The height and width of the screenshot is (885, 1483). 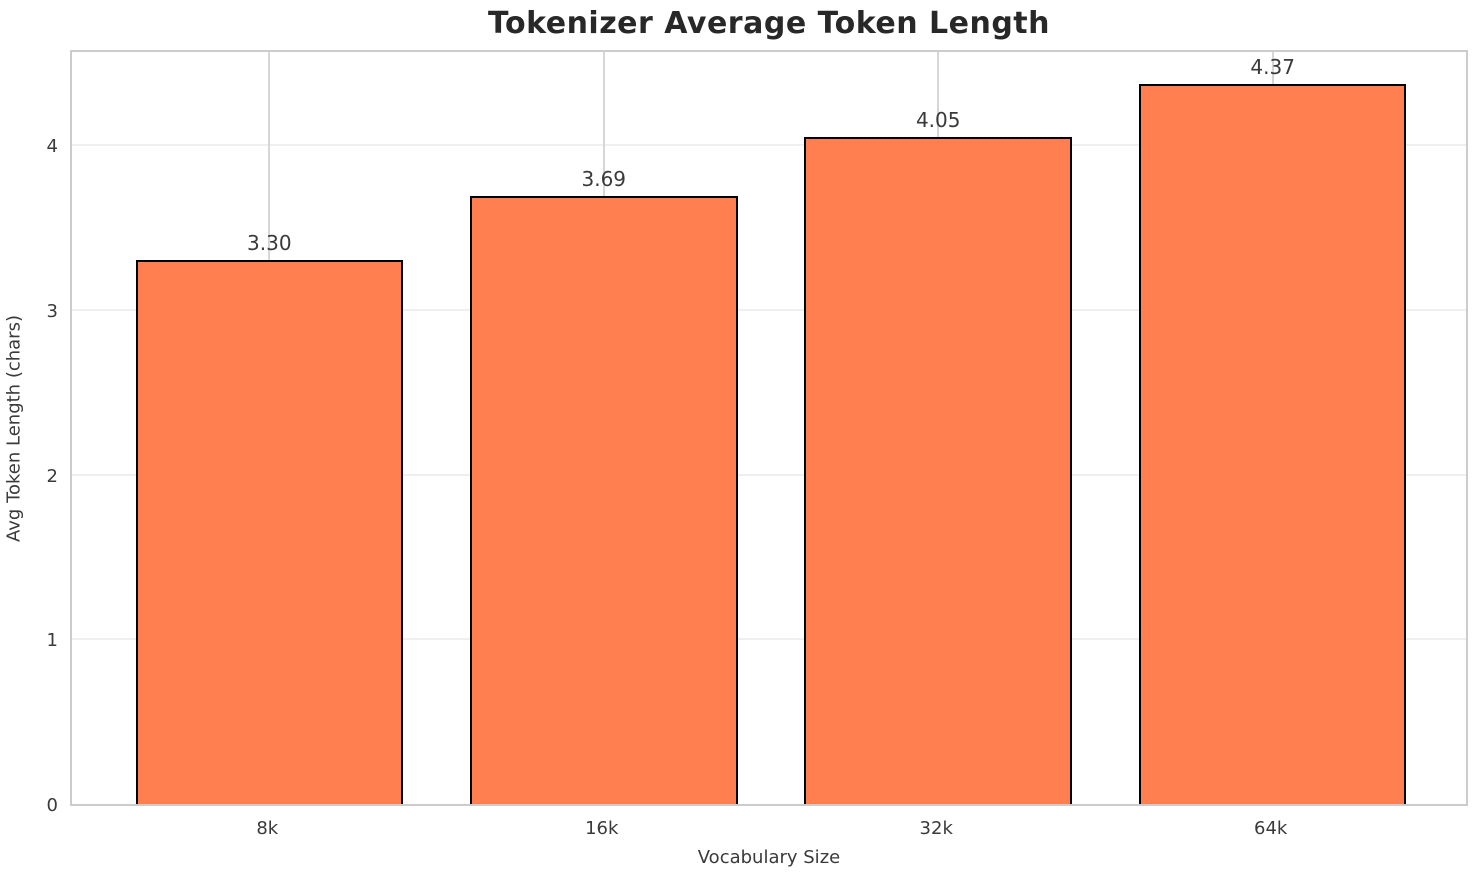 What do you see at coordinates (52, 147) in the screenshot?
I see `y-tick-label: 4` at bounding box center [52, 147].